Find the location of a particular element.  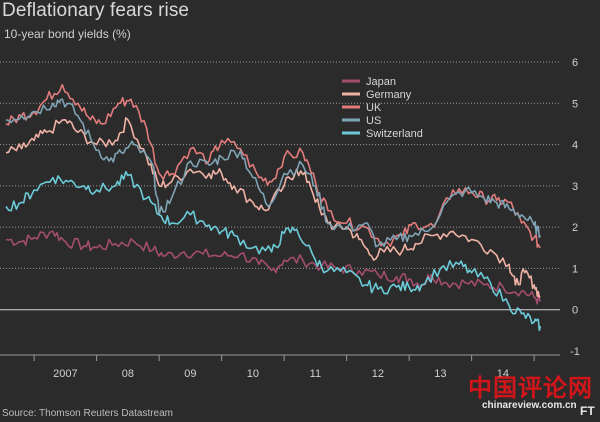

chart-title: Deflationary fears rise is located at coordinates (96, 10).